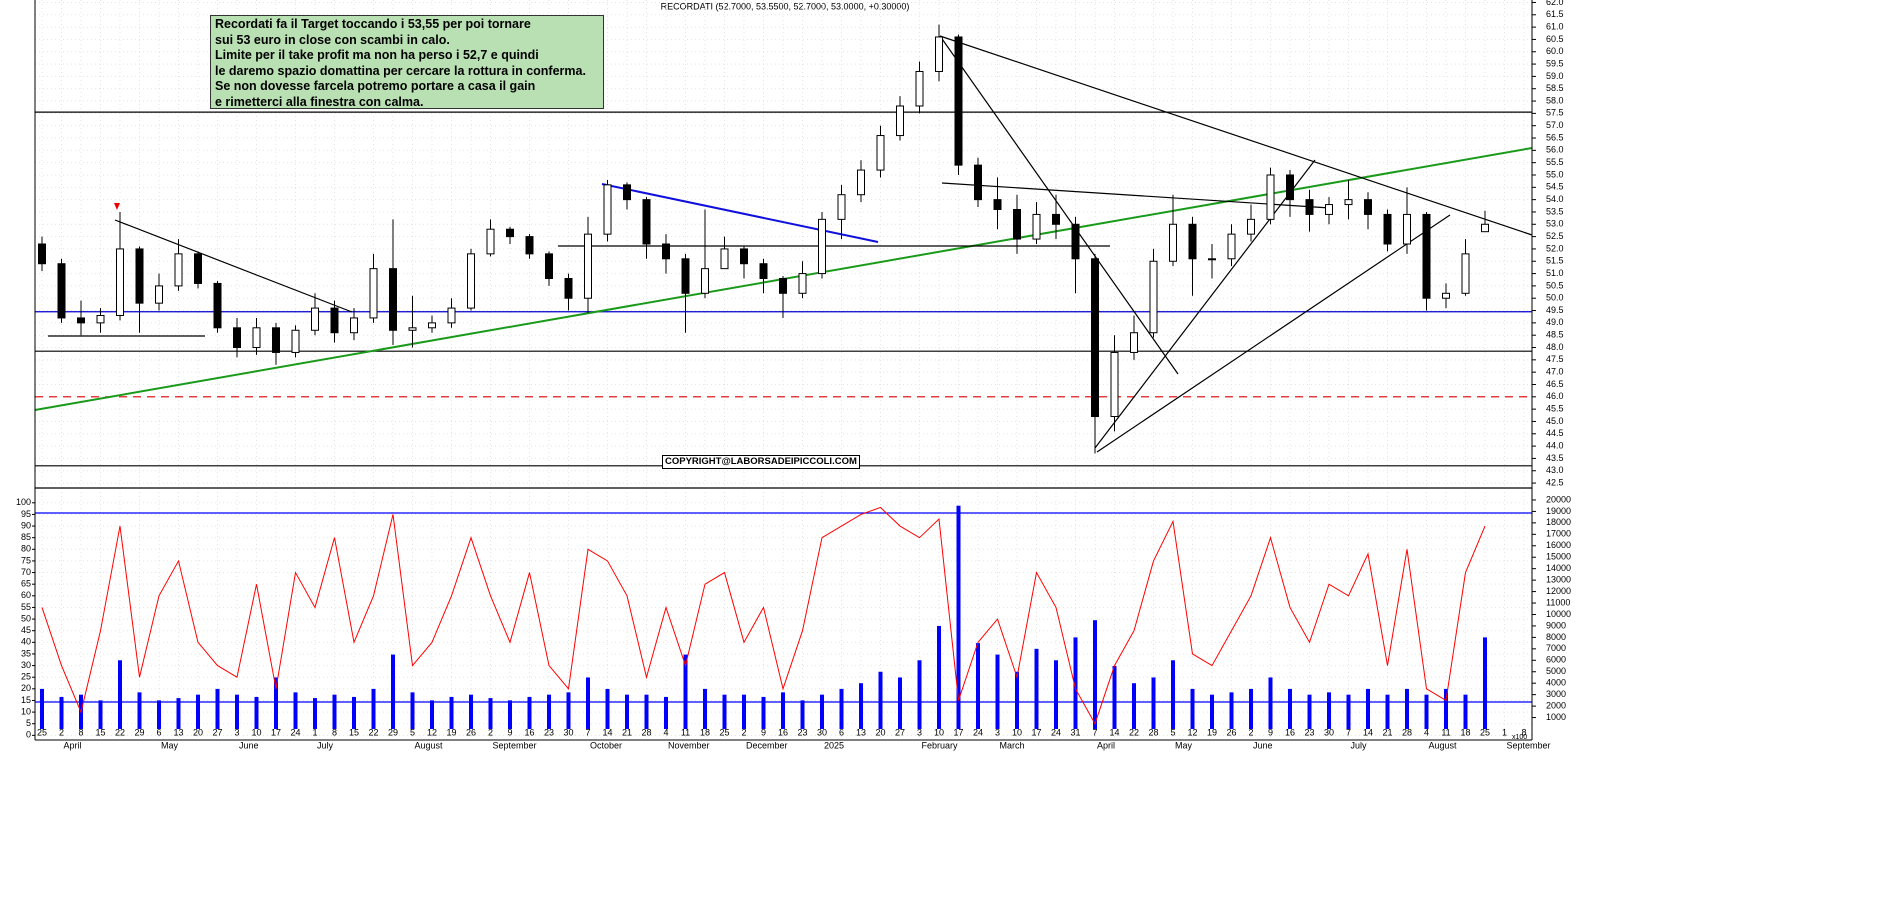 This screenshot has width=1890, height=903. What do you see at coordinates (26, 618) in the screenshot?
I see `indicator-tick-label: 50` at bounding box center [26, 618].